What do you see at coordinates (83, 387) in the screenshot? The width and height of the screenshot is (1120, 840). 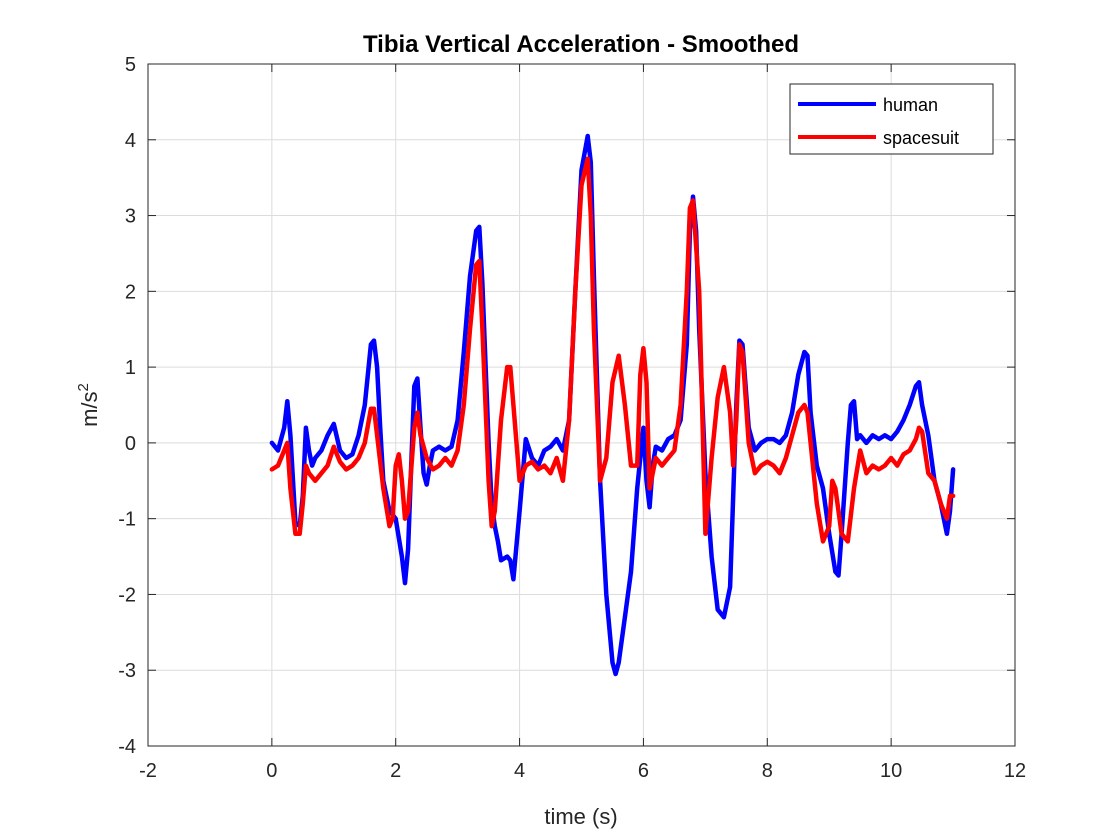 I see `y-axis-label-exponent: 2` at bounding box center [83, 387].